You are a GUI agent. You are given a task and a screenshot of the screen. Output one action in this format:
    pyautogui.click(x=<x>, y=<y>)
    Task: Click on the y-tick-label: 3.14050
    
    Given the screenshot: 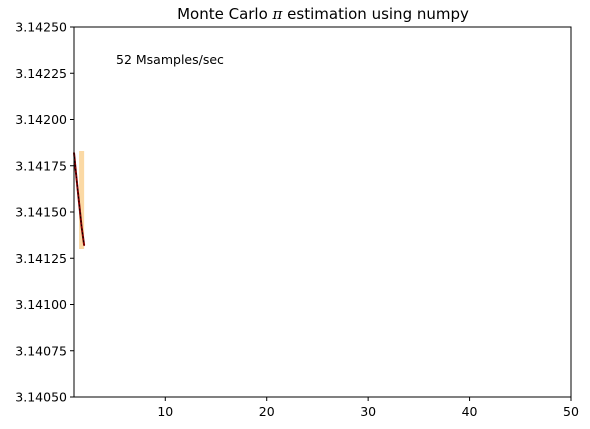 What is the action you would take?
    pyautogui.click(x=41, y=397)
    